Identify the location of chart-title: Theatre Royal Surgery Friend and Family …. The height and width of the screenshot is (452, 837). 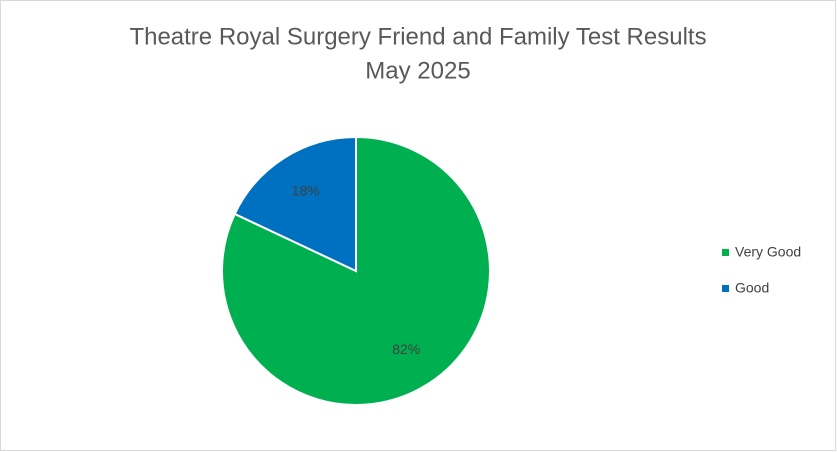
(417, 36).